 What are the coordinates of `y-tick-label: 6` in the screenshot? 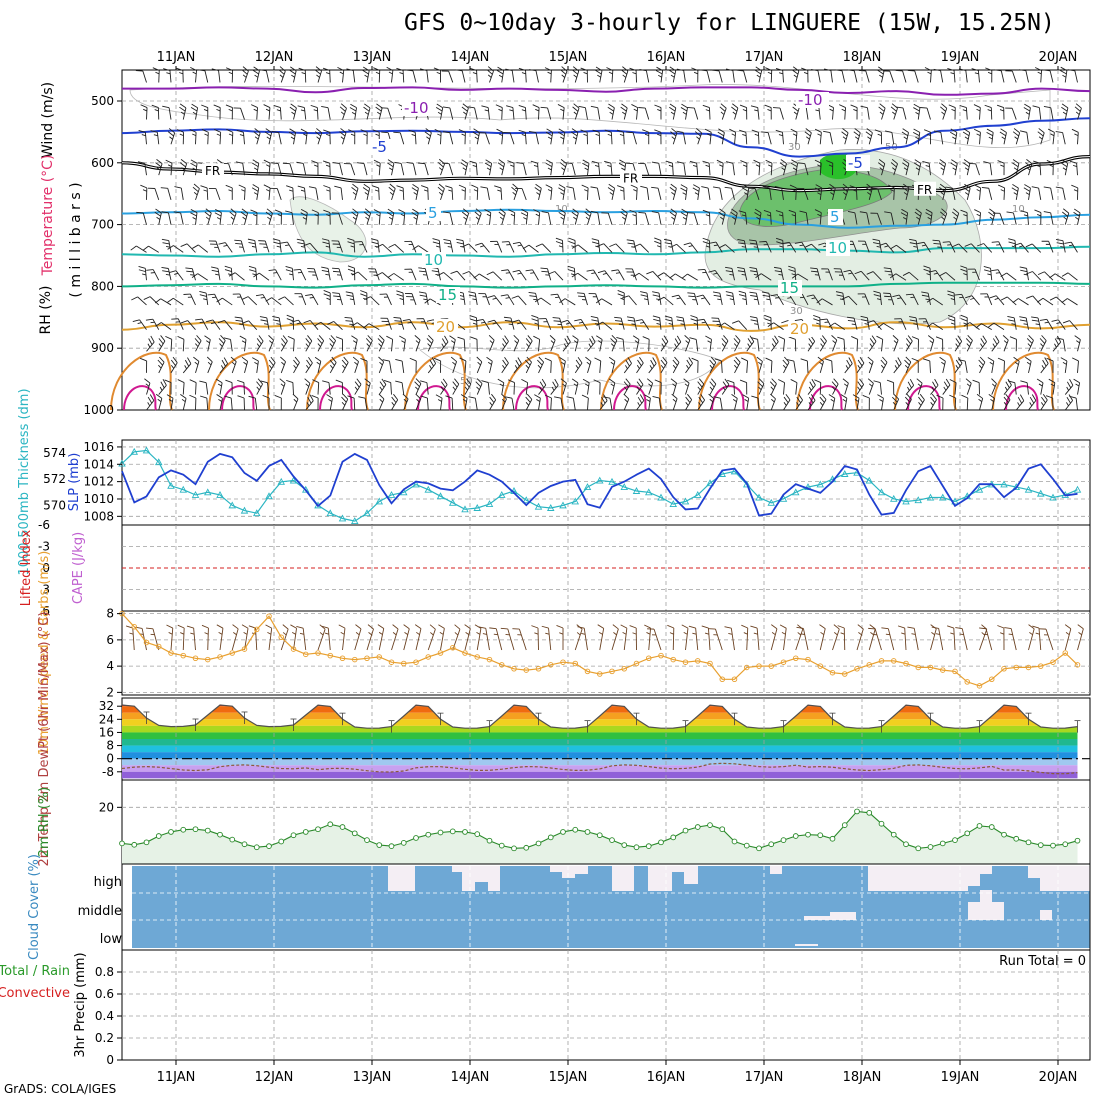 It's located at (110, 640).